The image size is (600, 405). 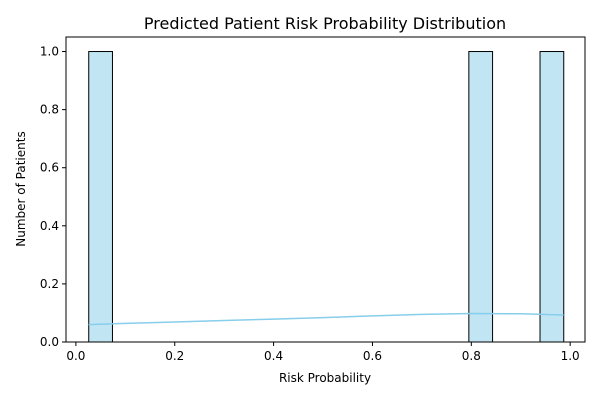 What do you see at coordinates (21, 188) in the screenshot?
I see `y-axis-label: Number of Patients` at bounding box center [21, 188].